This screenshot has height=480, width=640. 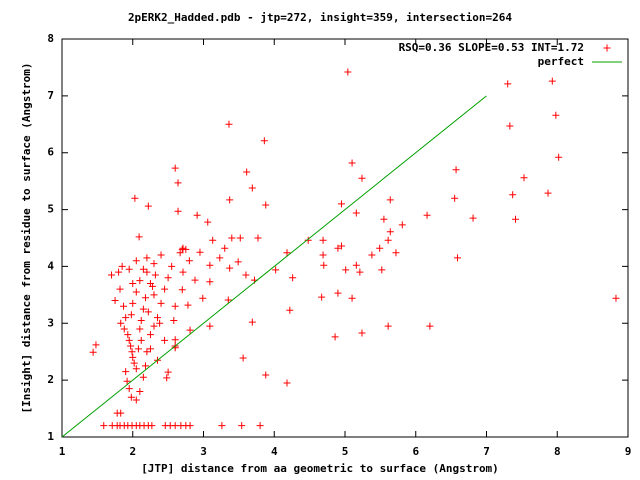 What do you see at coordinates (491, 47) in the screenshot?
I see `legend-label: RSQ=0.36 SLOPE=0.53 INT=1.72` at bounding box center [491, 47].